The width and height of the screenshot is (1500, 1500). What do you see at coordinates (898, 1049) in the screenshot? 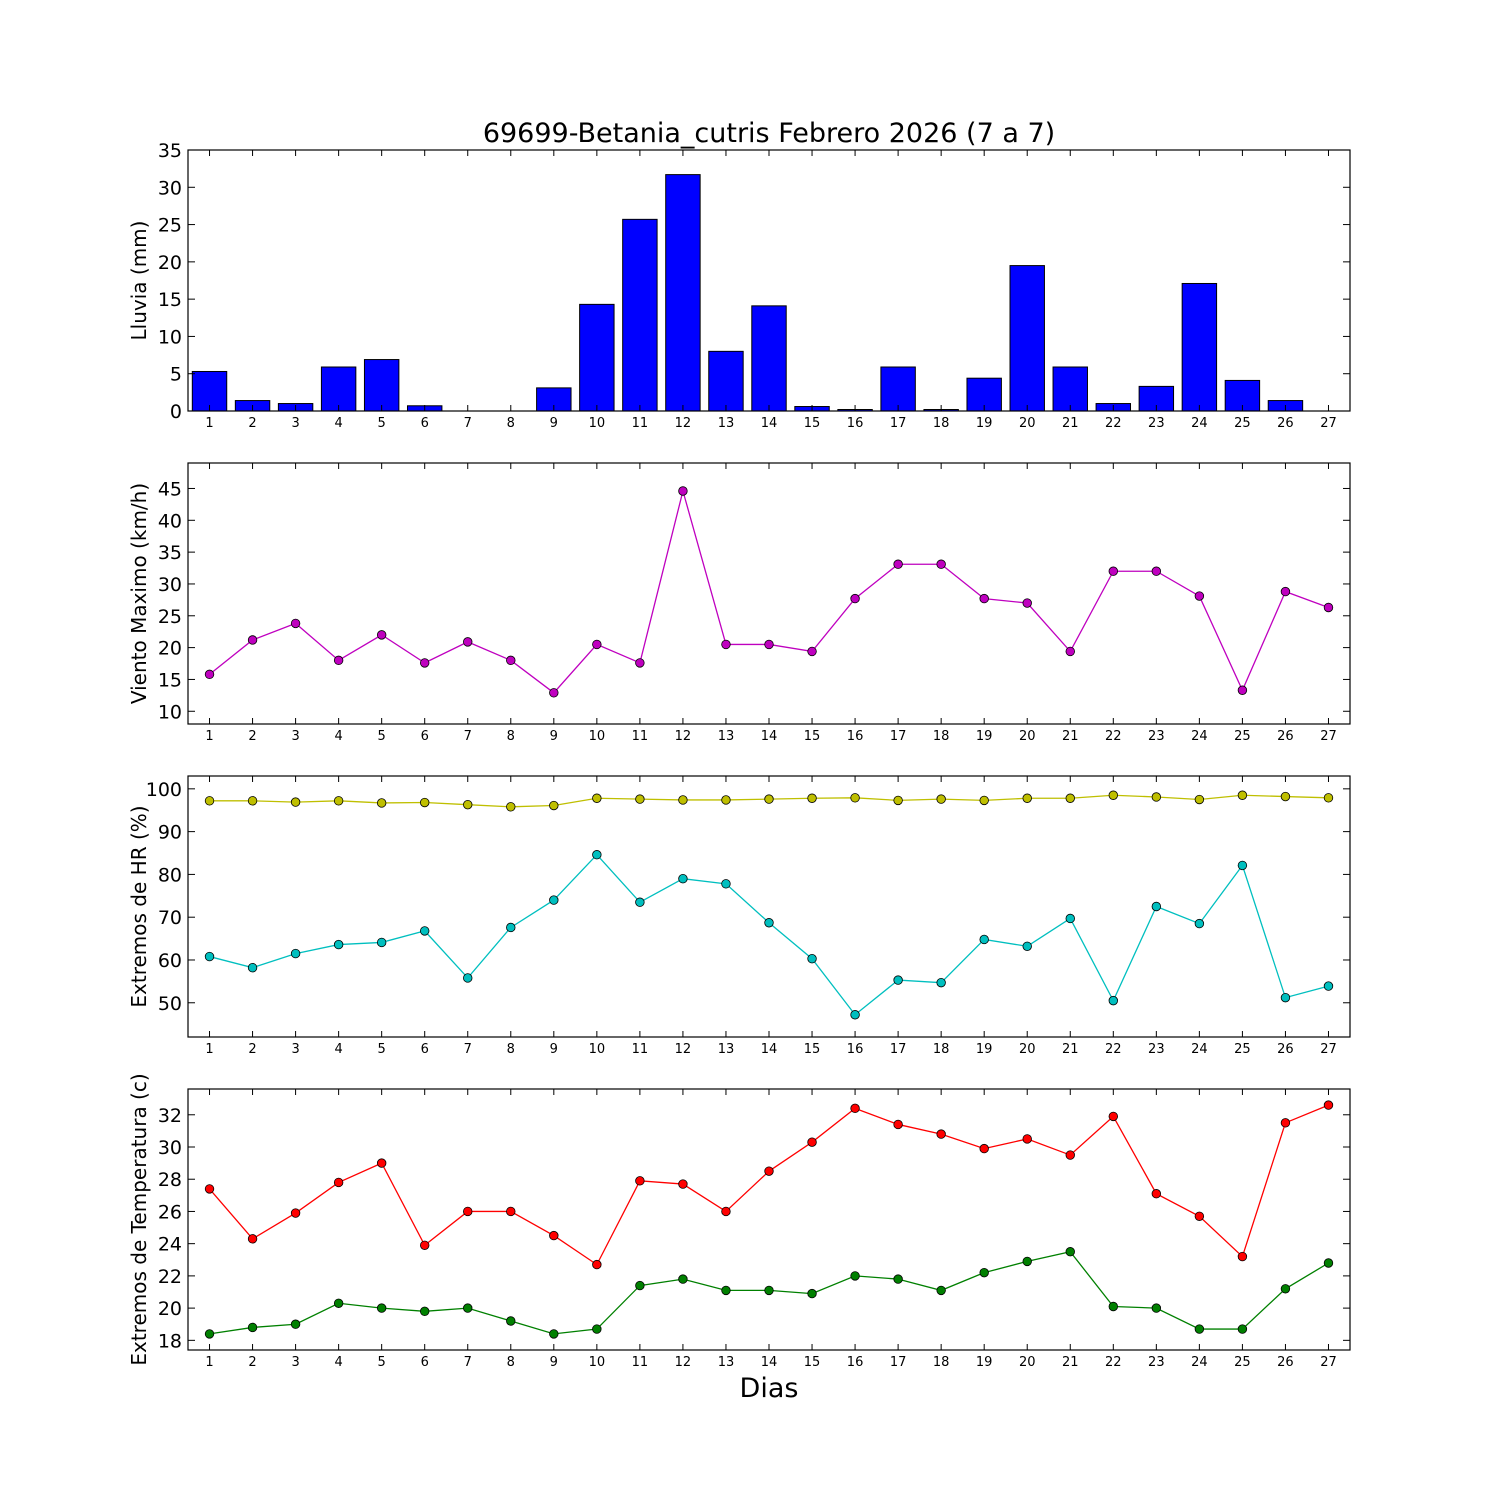
I see `x-tick-label: 17` at bounding box center [898, 1049].